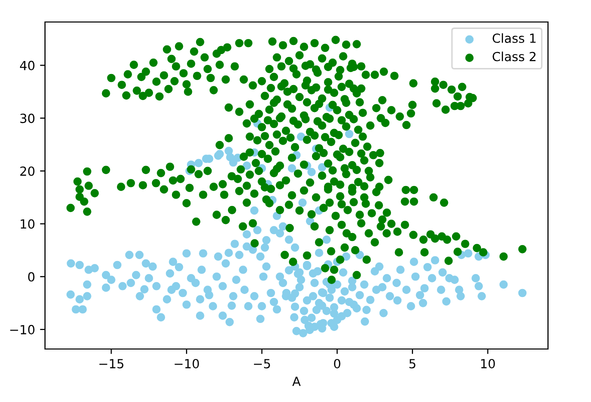 This screenshot has width=591, height=402. What do you see at coordinates (337, 363) in the screenshot?
I see `x-tick-label: 0` at bounding box center [337, 363].